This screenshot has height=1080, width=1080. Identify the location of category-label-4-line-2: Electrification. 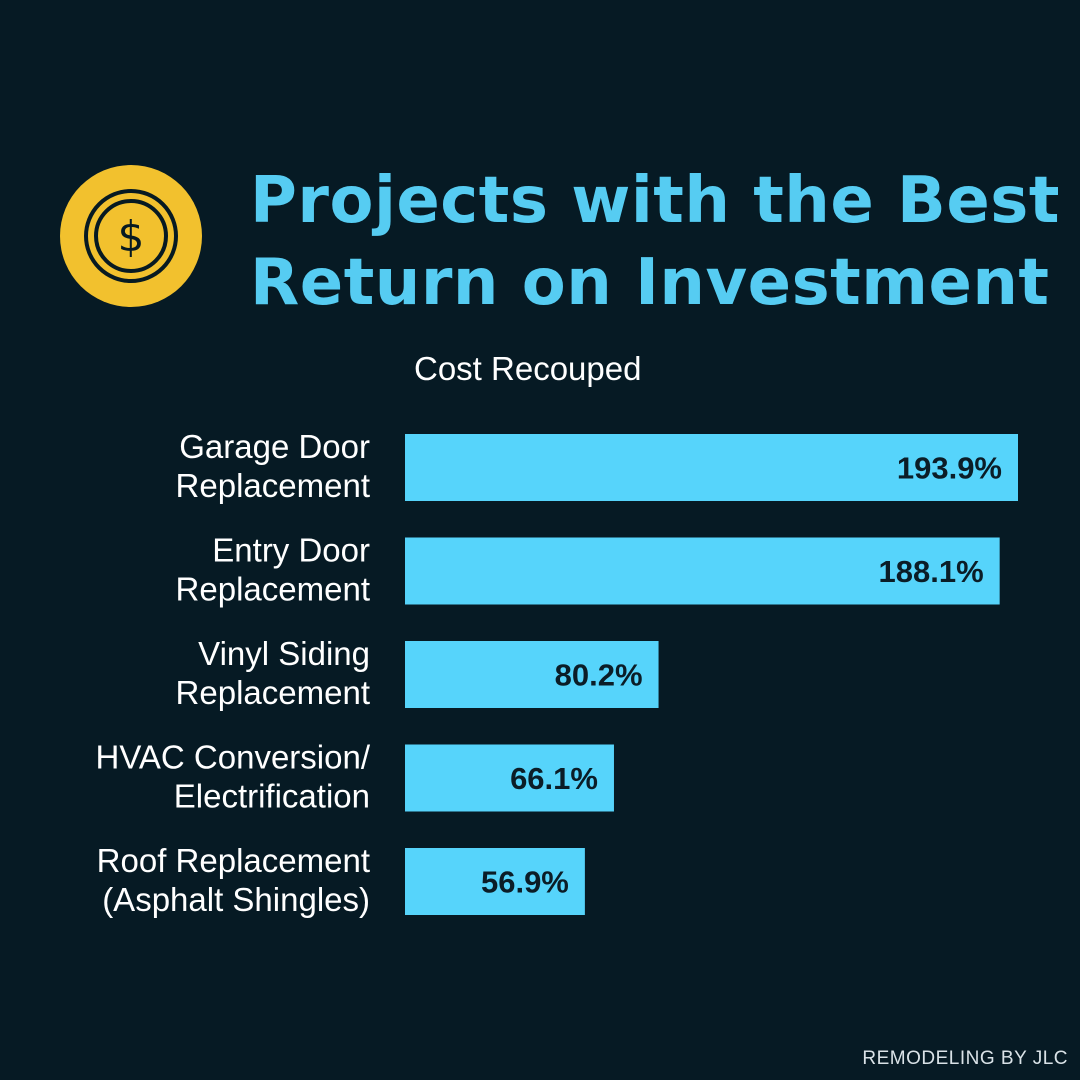
(272, 796).